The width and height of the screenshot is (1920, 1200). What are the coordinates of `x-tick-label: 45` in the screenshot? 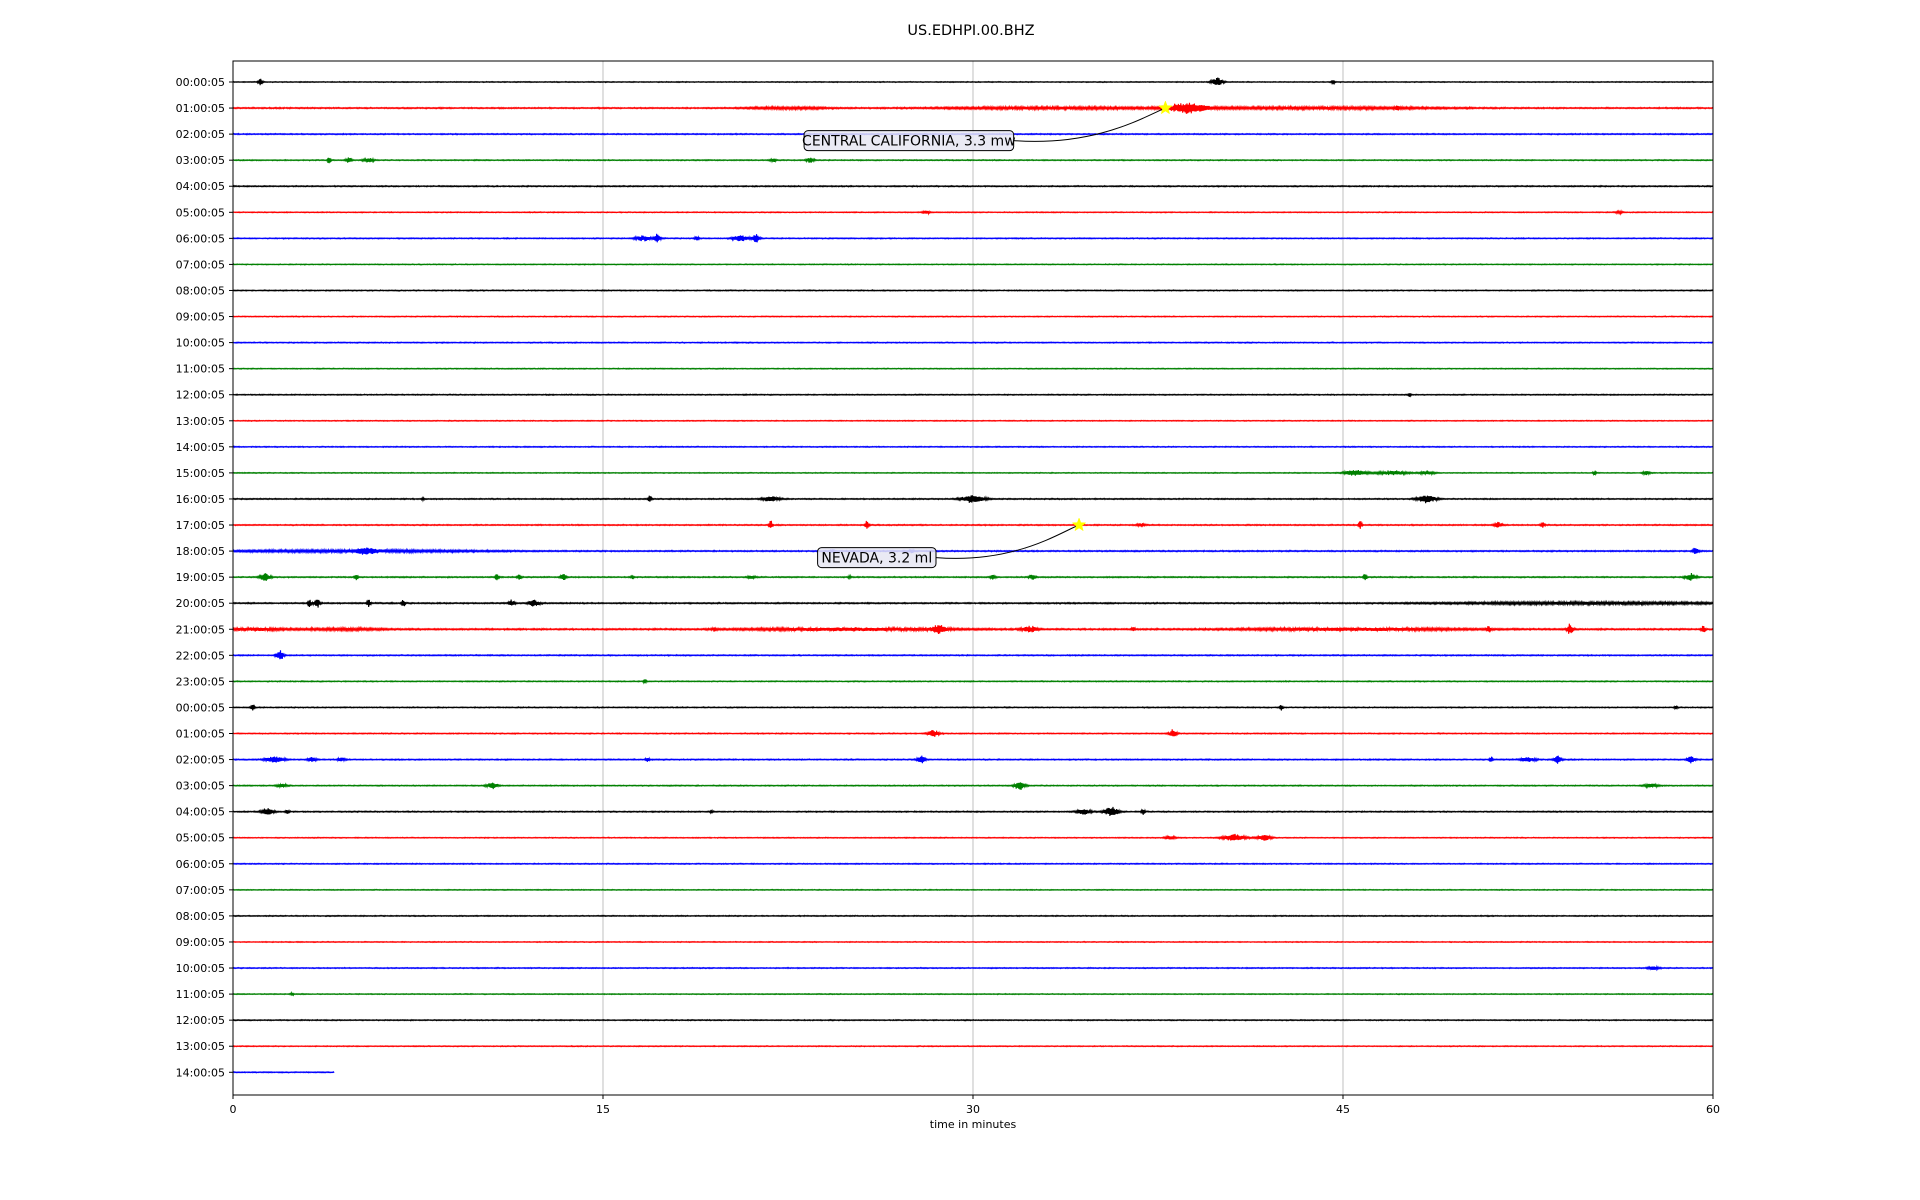 It's located at (1343, 1109).